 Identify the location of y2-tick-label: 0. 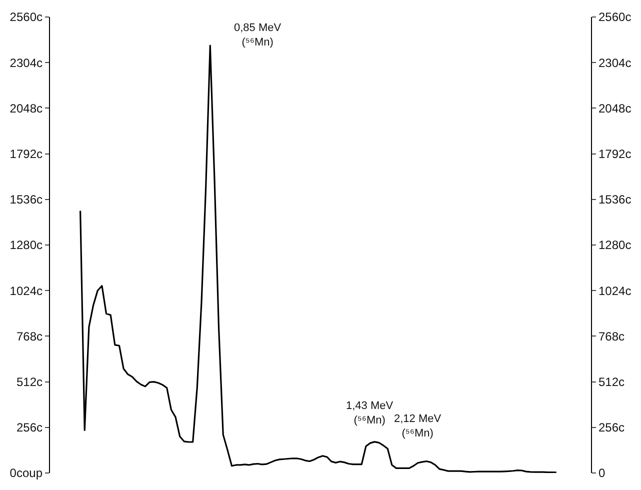
(602, 473).